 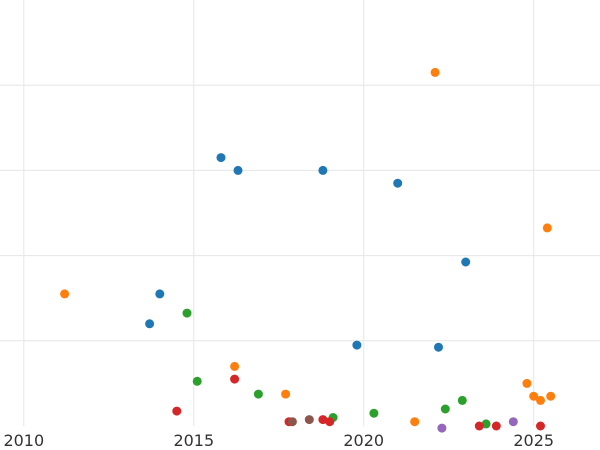 I want to click on x-tick-label: 2010, so click(x=23, y=440).